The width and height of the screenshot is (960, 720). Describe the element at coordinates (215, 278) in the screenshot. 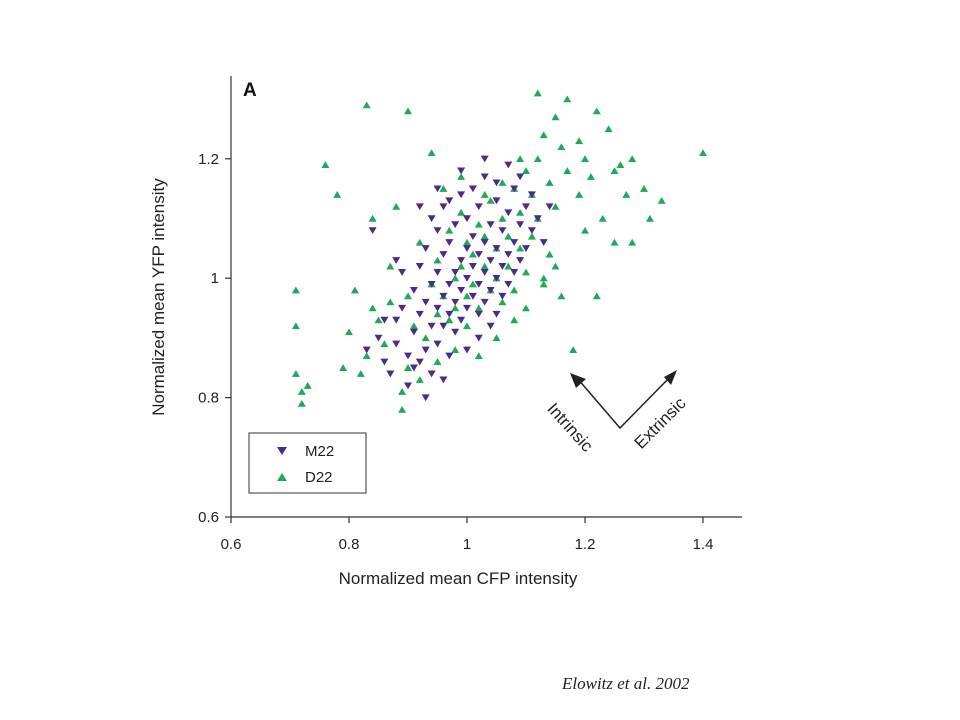

I see `y-tick-label: 1` at that location.